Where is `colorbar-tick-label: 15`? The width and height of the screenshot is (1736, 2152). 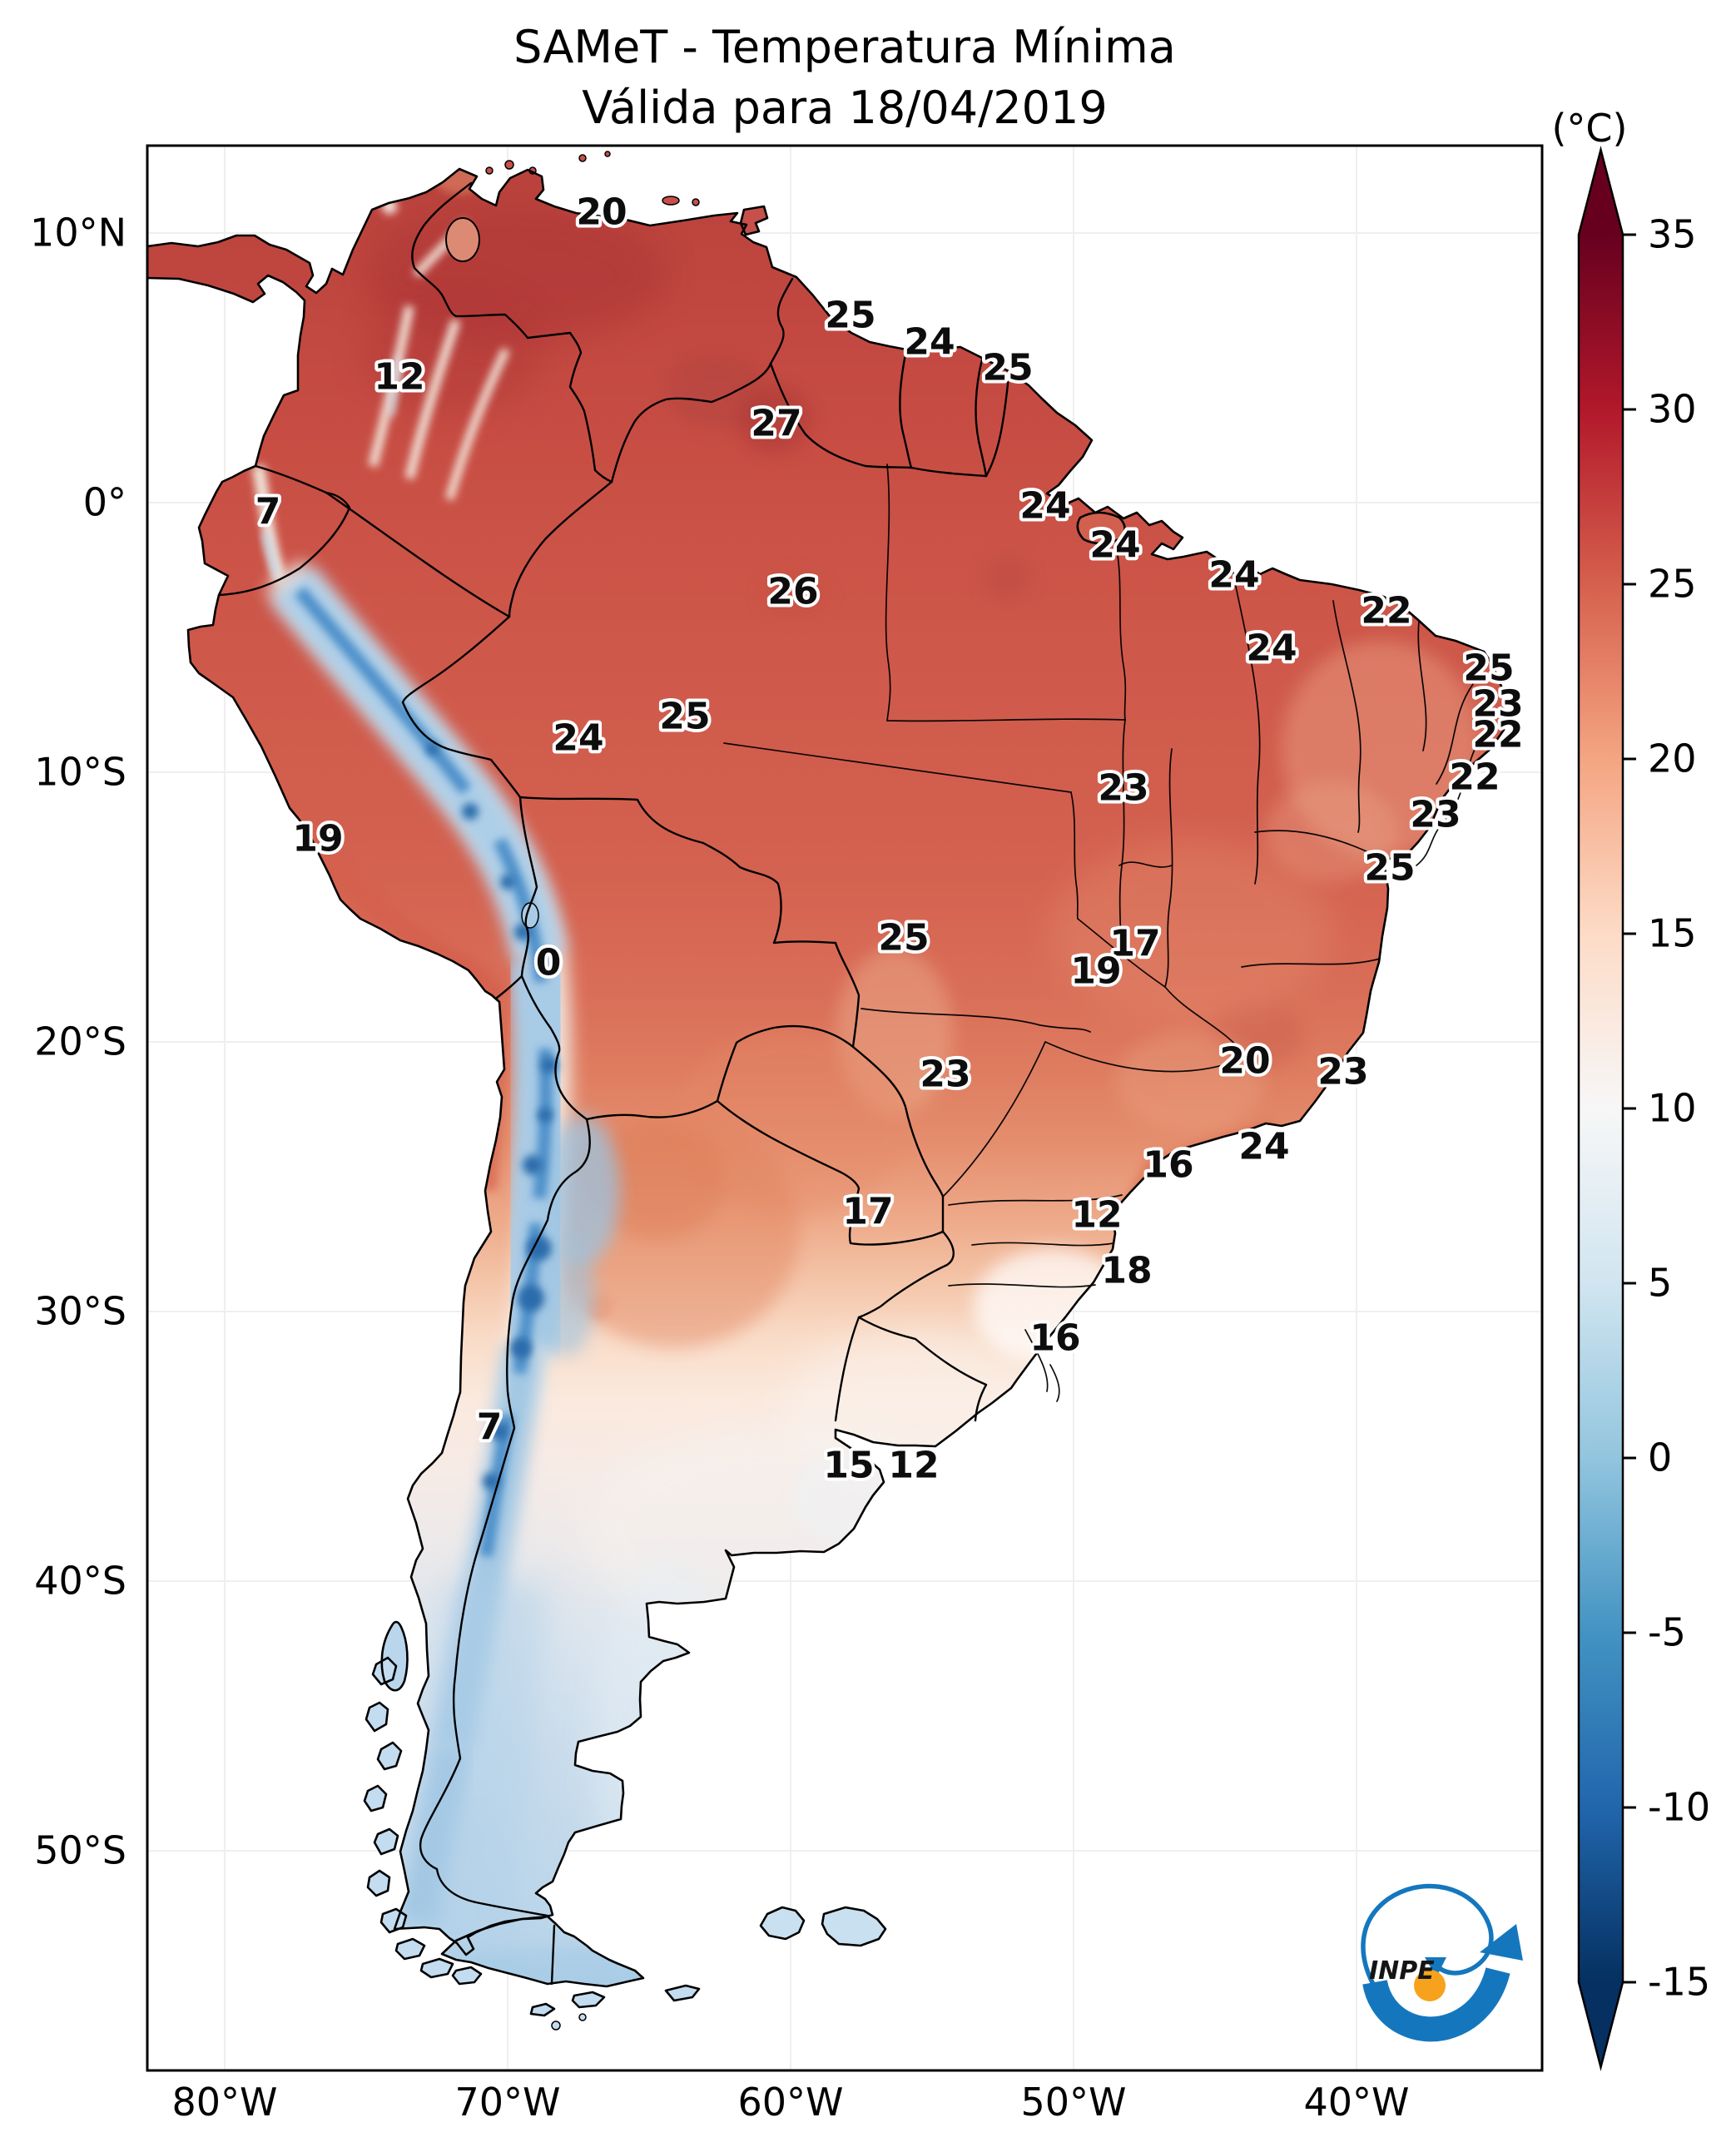
colorbar-tick-label: 15 is located at coordinates (1673, 933).